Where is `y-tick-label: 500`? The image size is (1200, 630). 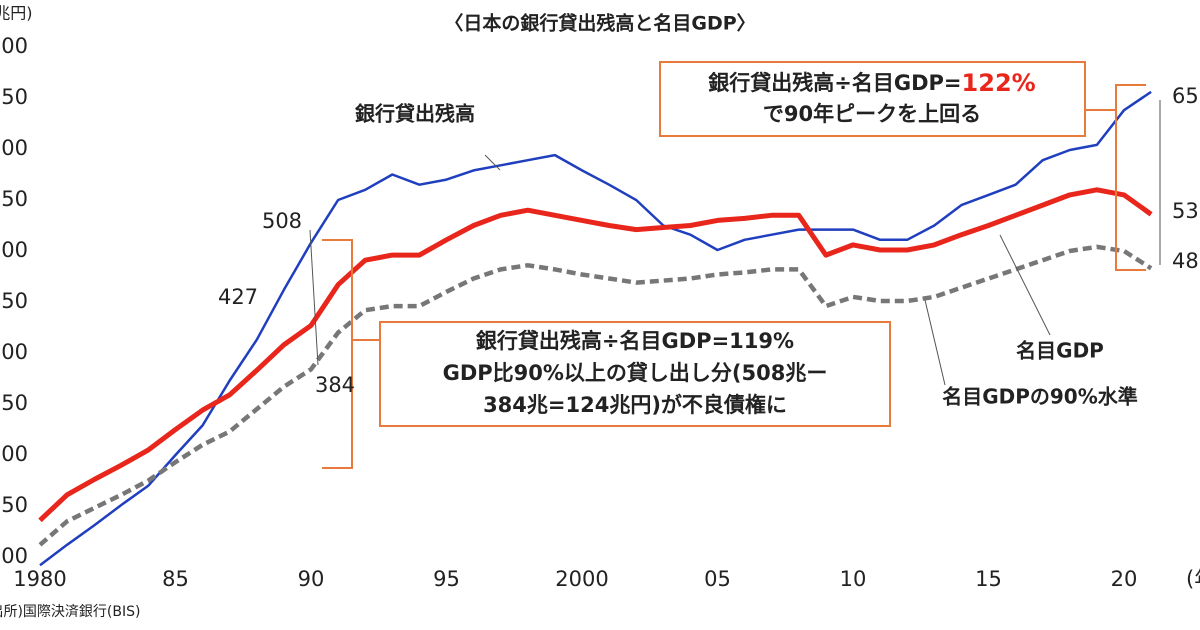 y-tick-label: 500 is located at coordinates (14, 250).